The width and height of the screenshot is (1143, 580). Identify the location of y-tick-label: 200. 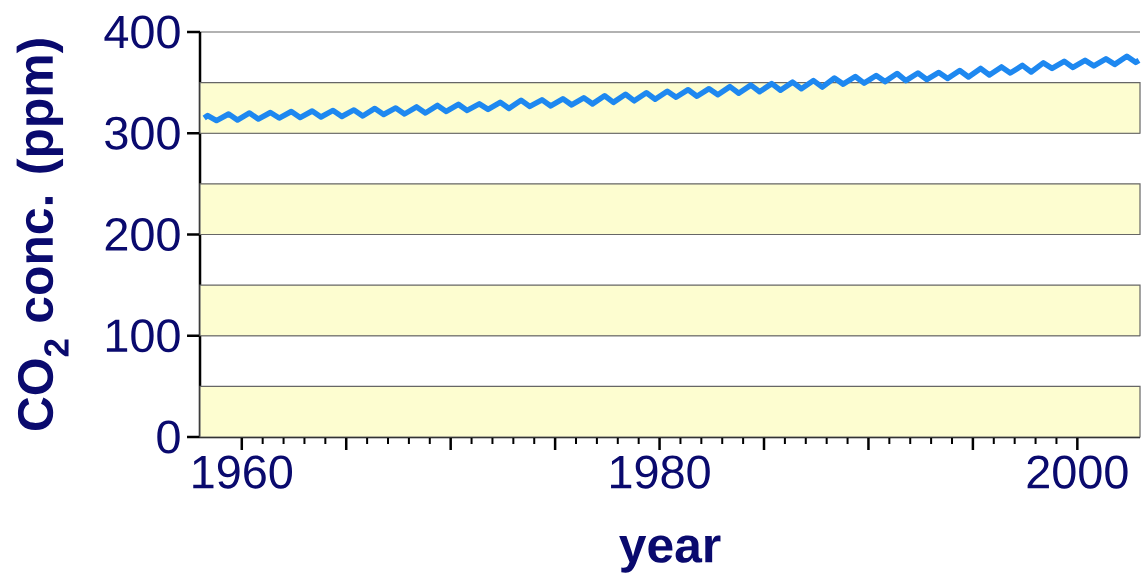
(142, 234).